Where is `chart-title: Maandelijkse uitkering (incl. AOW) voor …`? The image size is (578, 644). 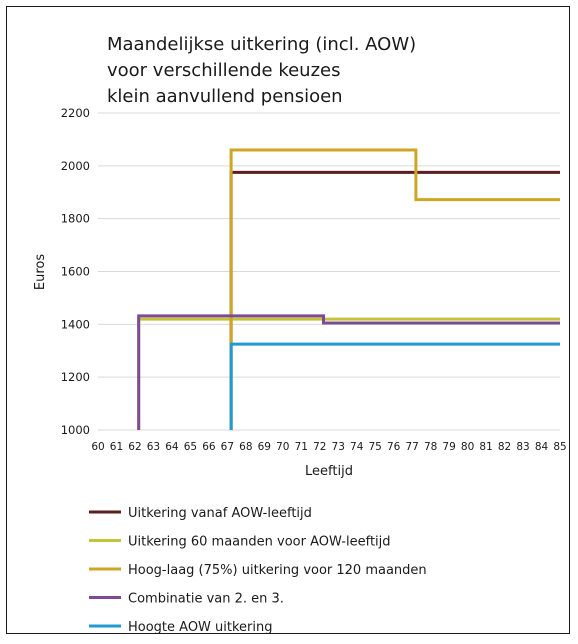 chart-title: Maandelijkse uitkering (incl. AOW) voor … is located at coordinates (261, 70).